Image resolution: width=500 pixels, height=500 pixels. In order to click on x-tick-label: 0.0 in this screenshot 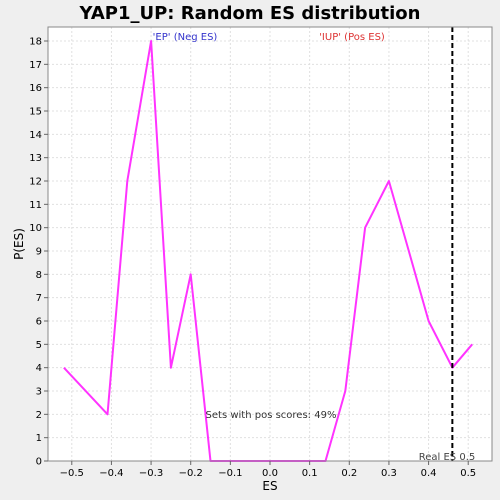, I will do `click(270, 473)`.